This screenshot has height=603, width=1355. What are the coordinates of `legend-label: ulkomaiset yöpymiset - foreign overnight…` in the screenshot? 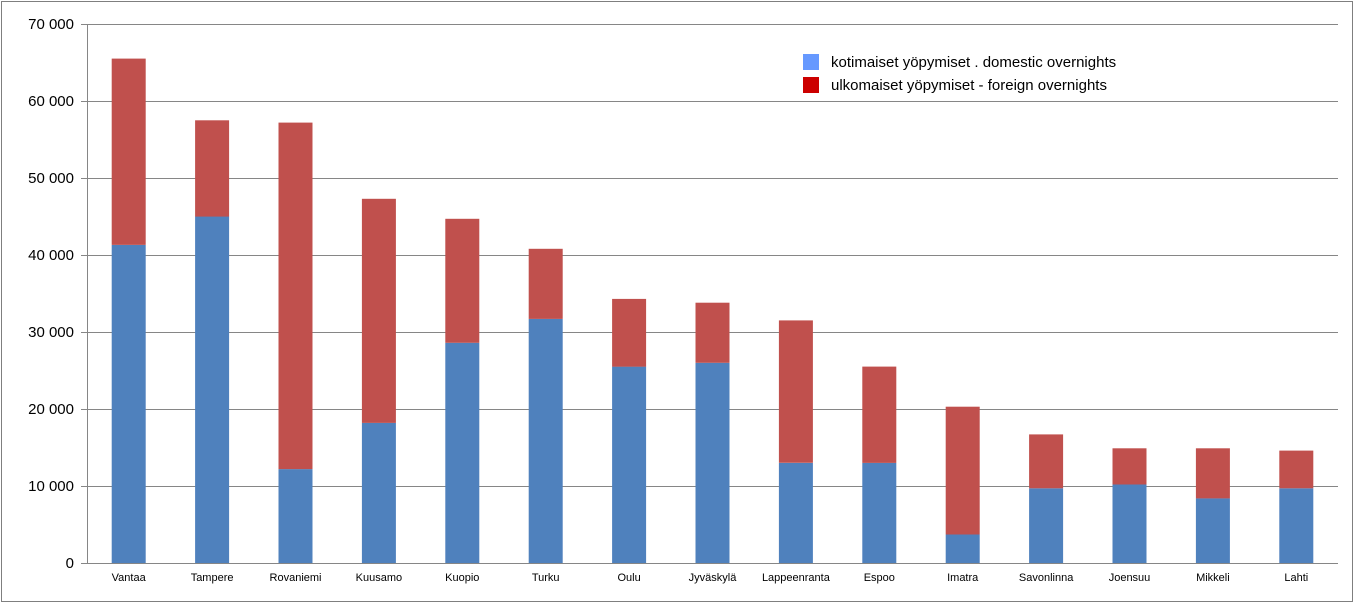 It's located at (969, 85).